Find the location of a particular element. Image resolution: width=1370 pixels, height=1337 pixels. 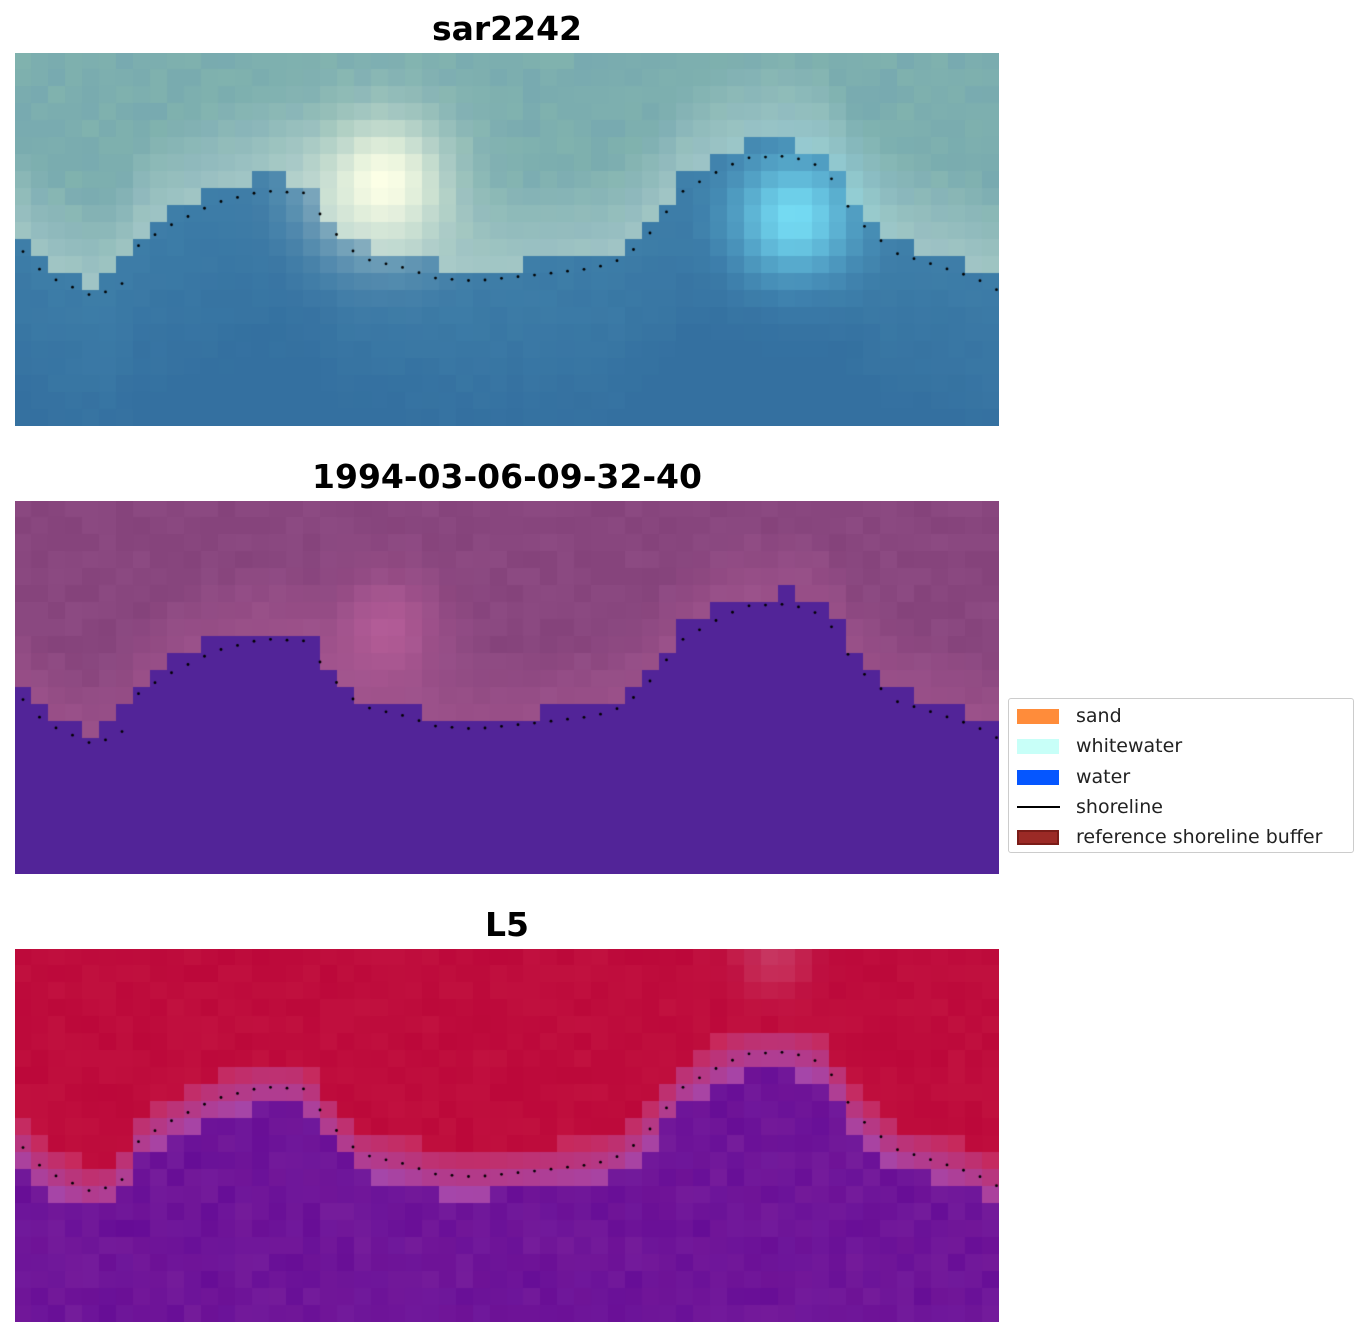

legend-label: reference shoreline buffer is located at coordinates (1199, 837).